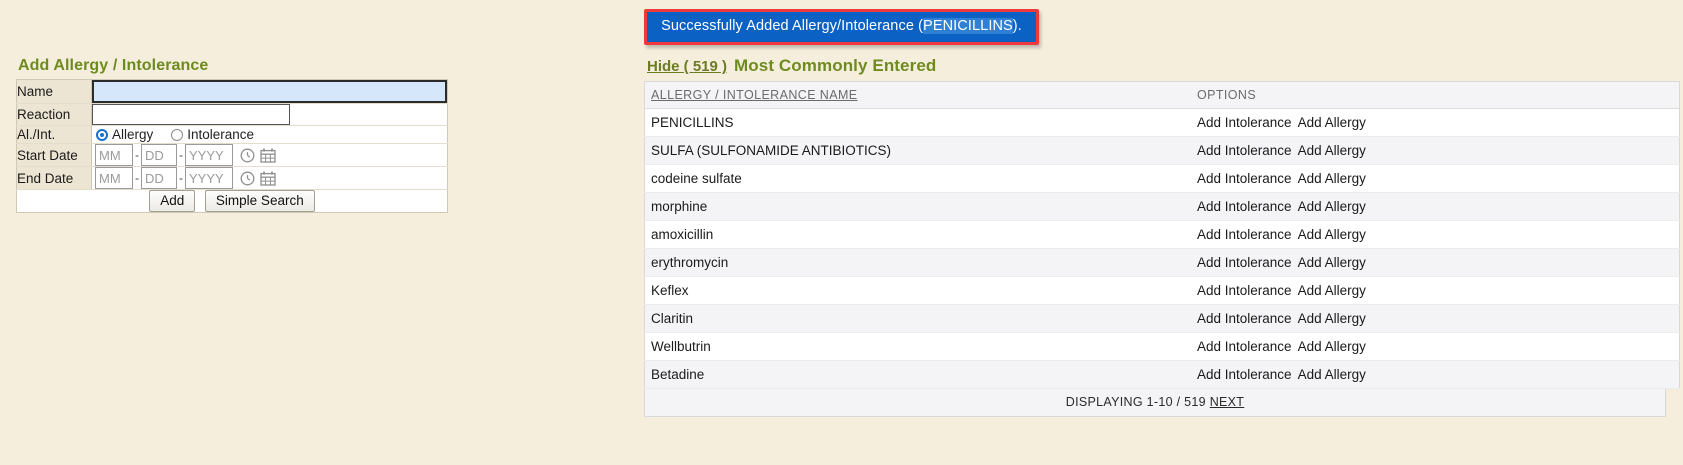 Image resolution: width=1683 pixels, height=465 pixels. I want to click on radio-intolerance, so click(177, 134).